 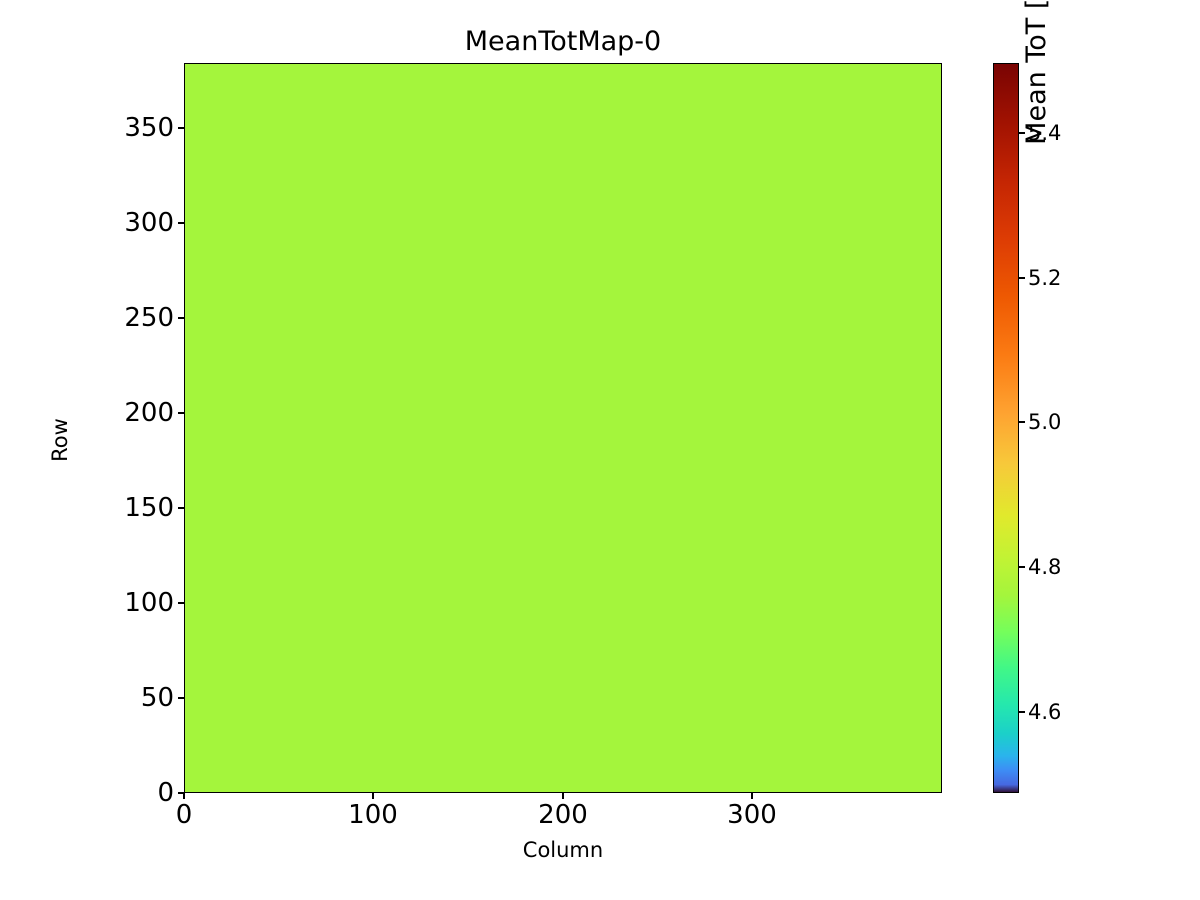 What do you see at coordinates (149, 223) in the screenshot?
I see `y-tick-label: 300` at bounding box center [149, 223].